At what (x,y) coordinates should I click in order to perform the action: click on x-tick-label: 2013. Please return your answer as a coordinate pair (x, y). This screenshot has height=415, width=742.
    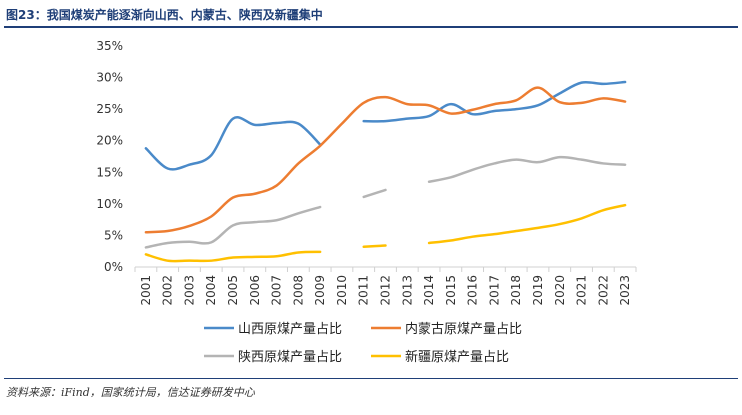
    Looking at the image, I should click on (407, 290).